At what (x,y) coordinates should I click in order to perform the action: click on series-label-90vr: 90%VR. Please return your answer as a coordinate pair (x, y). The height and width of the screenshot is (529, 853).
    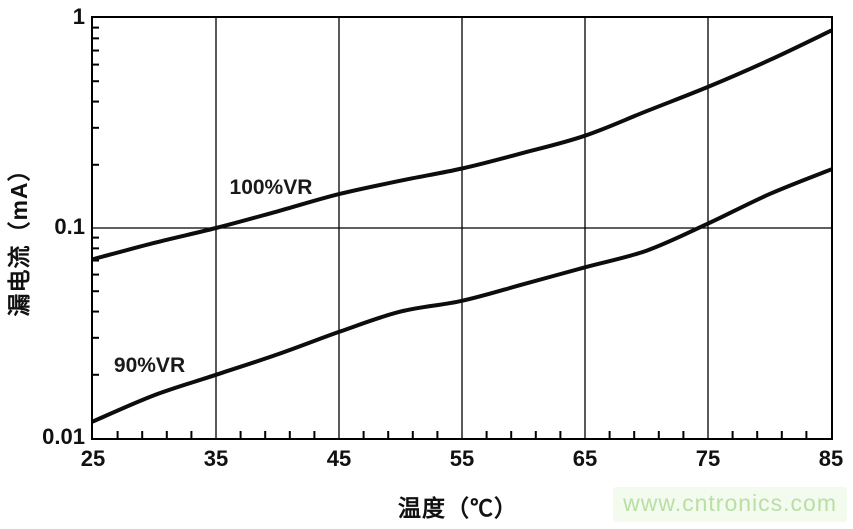
    Looking at the image, I should click on (149, 366).